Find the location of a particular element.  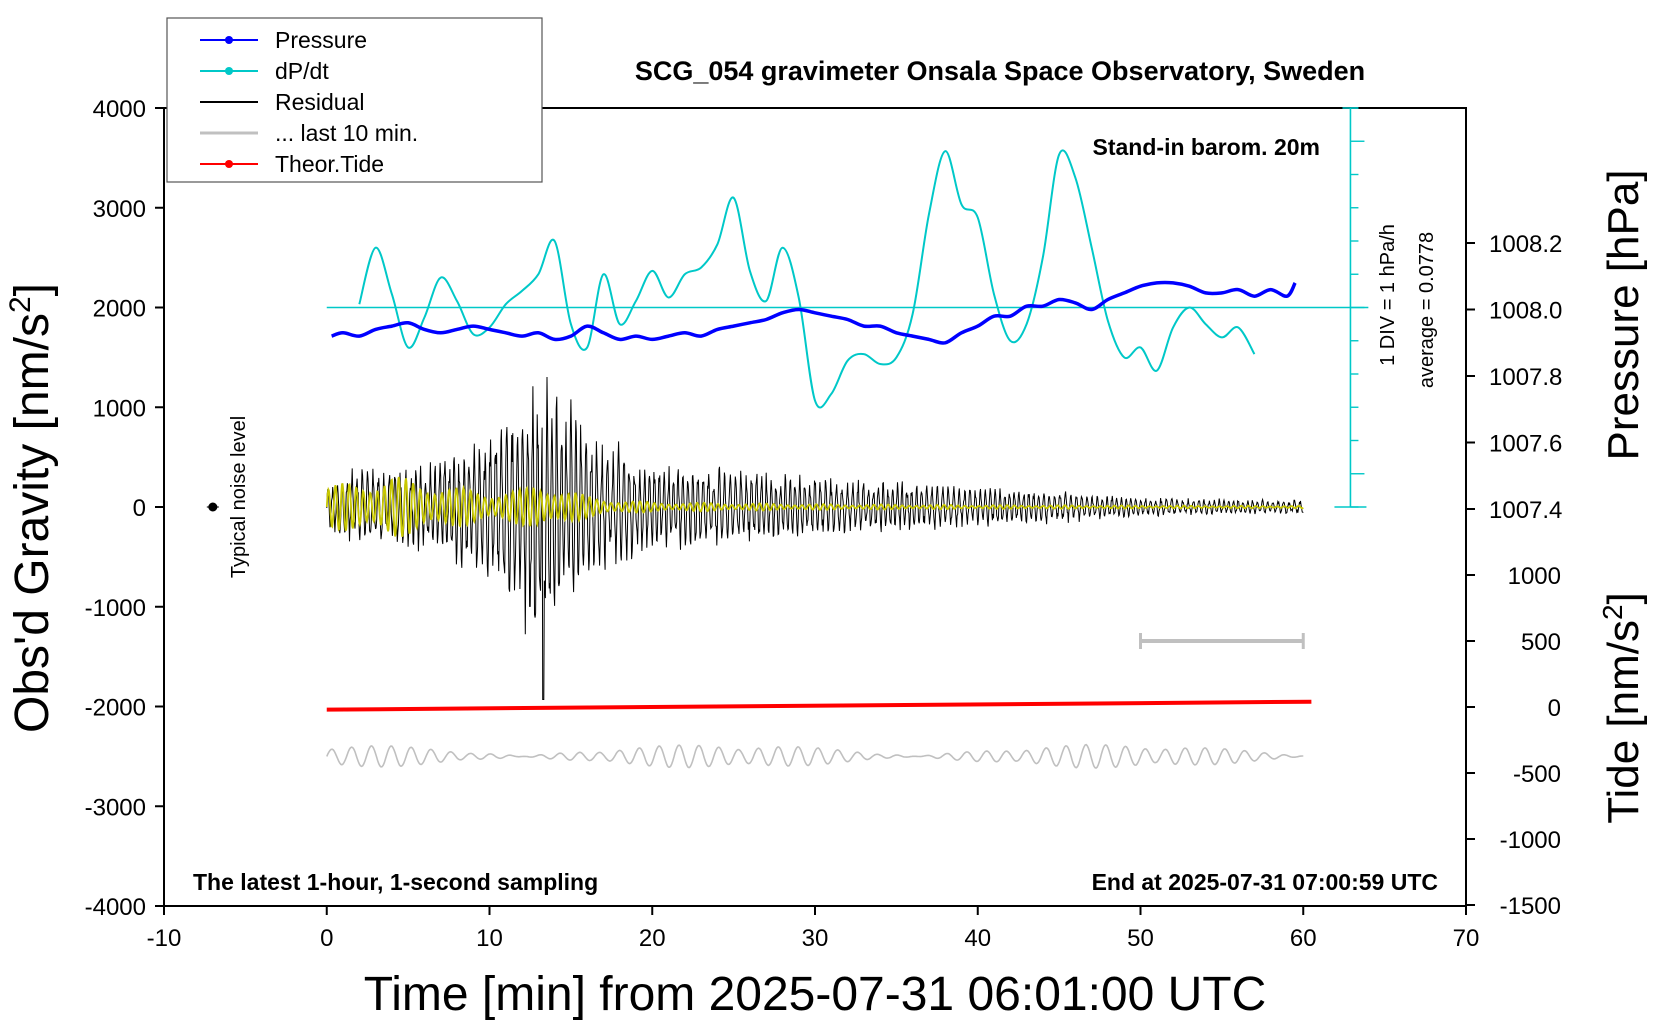

noise-level-dot is located at coordinates (213, 507).